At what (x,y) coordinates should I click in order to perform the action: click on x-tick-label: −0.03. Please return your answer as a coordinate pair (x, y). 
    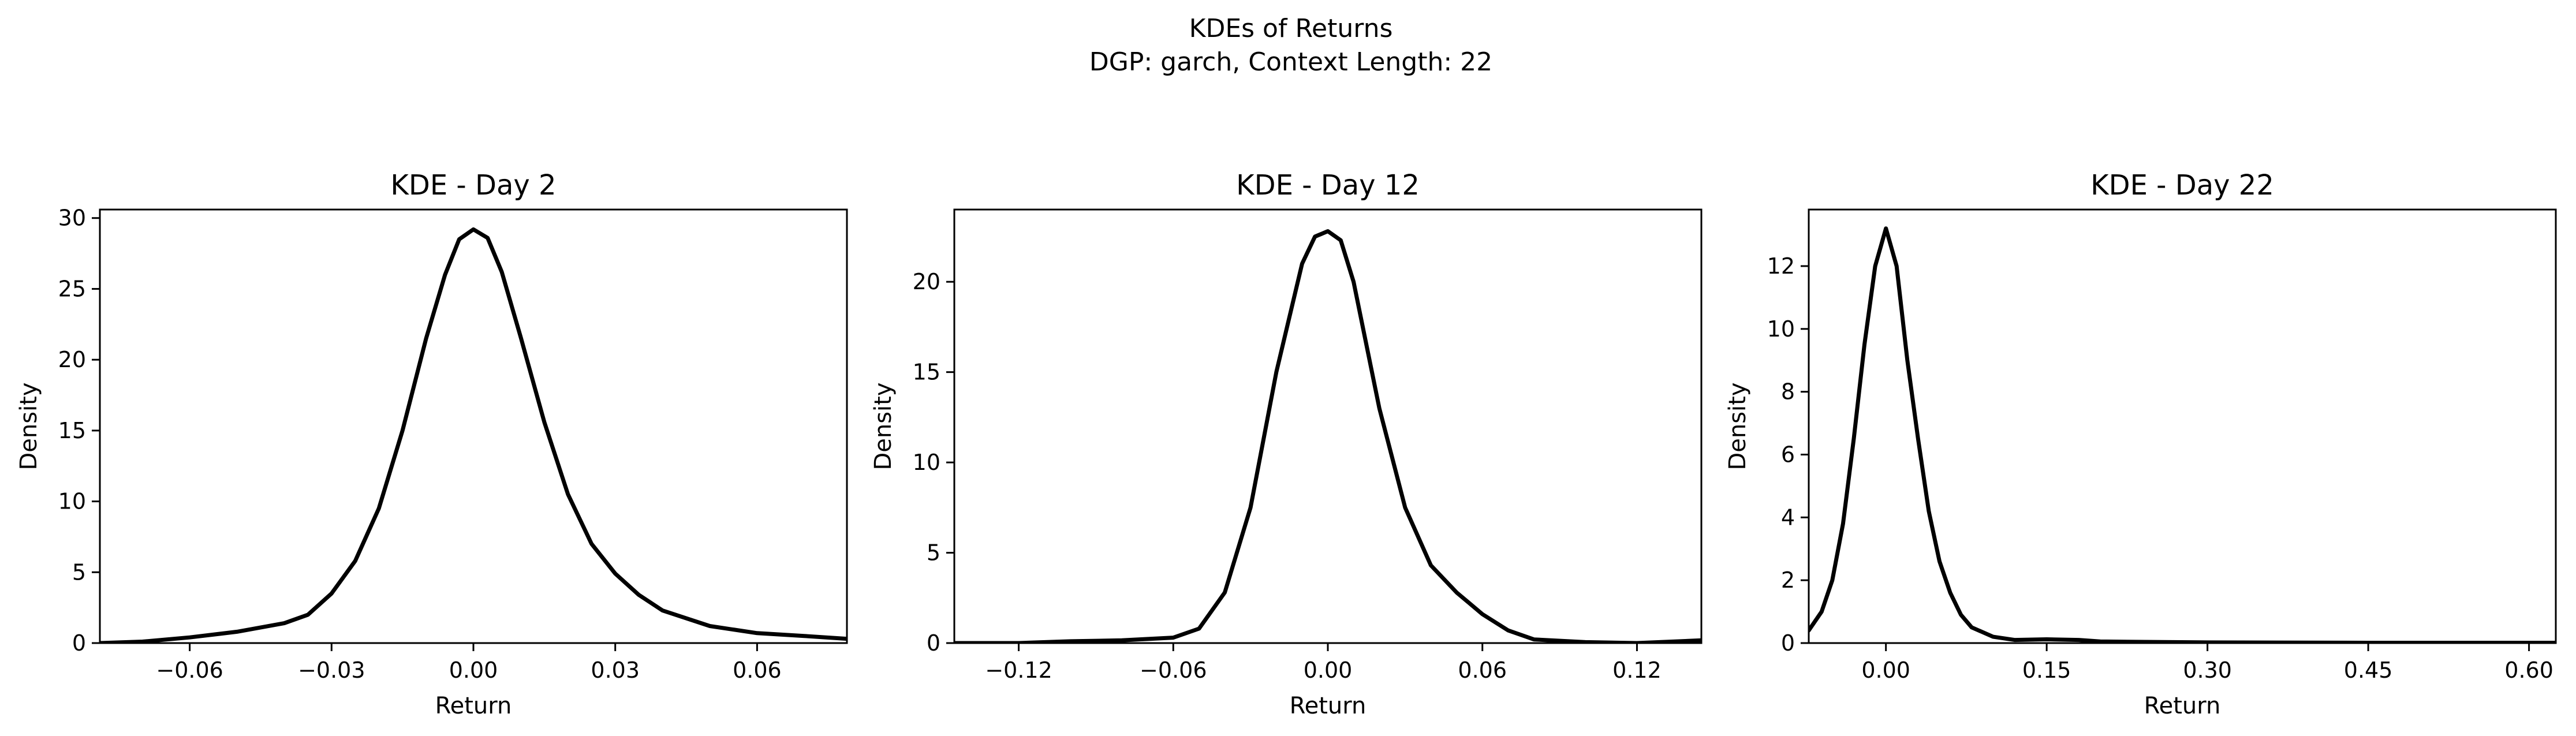
    Looking at the image, I should click on (331, 670).